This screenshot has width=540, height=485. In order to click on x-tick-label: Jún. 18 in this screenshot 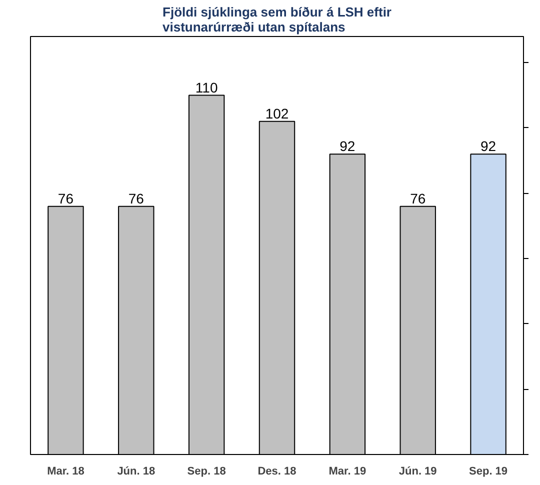, I will do `click(136, 472)`.